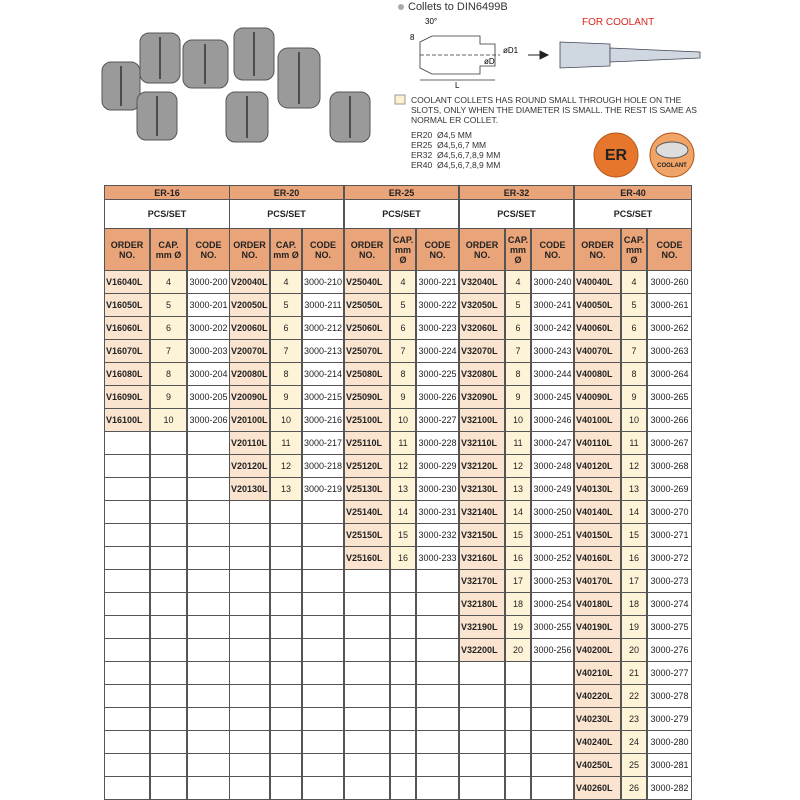  Describe the element at coordinates (597, 604) in the screenshot. I see `order-no: V40180L` at that location.